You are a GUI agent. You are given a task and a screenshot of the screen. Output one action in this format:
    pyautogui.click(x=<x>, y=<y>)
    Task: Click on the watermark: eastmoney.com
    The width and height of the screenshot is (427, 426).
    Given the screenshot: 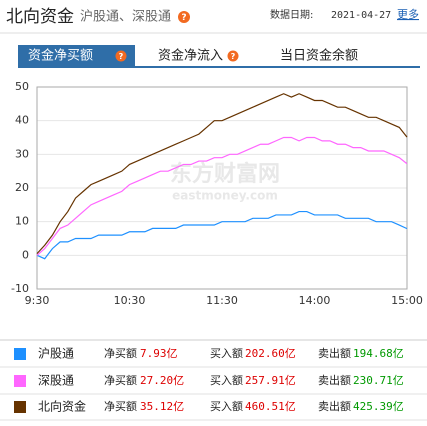 What is the action you would take?
    pyautogui.click(x=225, y=196)
    